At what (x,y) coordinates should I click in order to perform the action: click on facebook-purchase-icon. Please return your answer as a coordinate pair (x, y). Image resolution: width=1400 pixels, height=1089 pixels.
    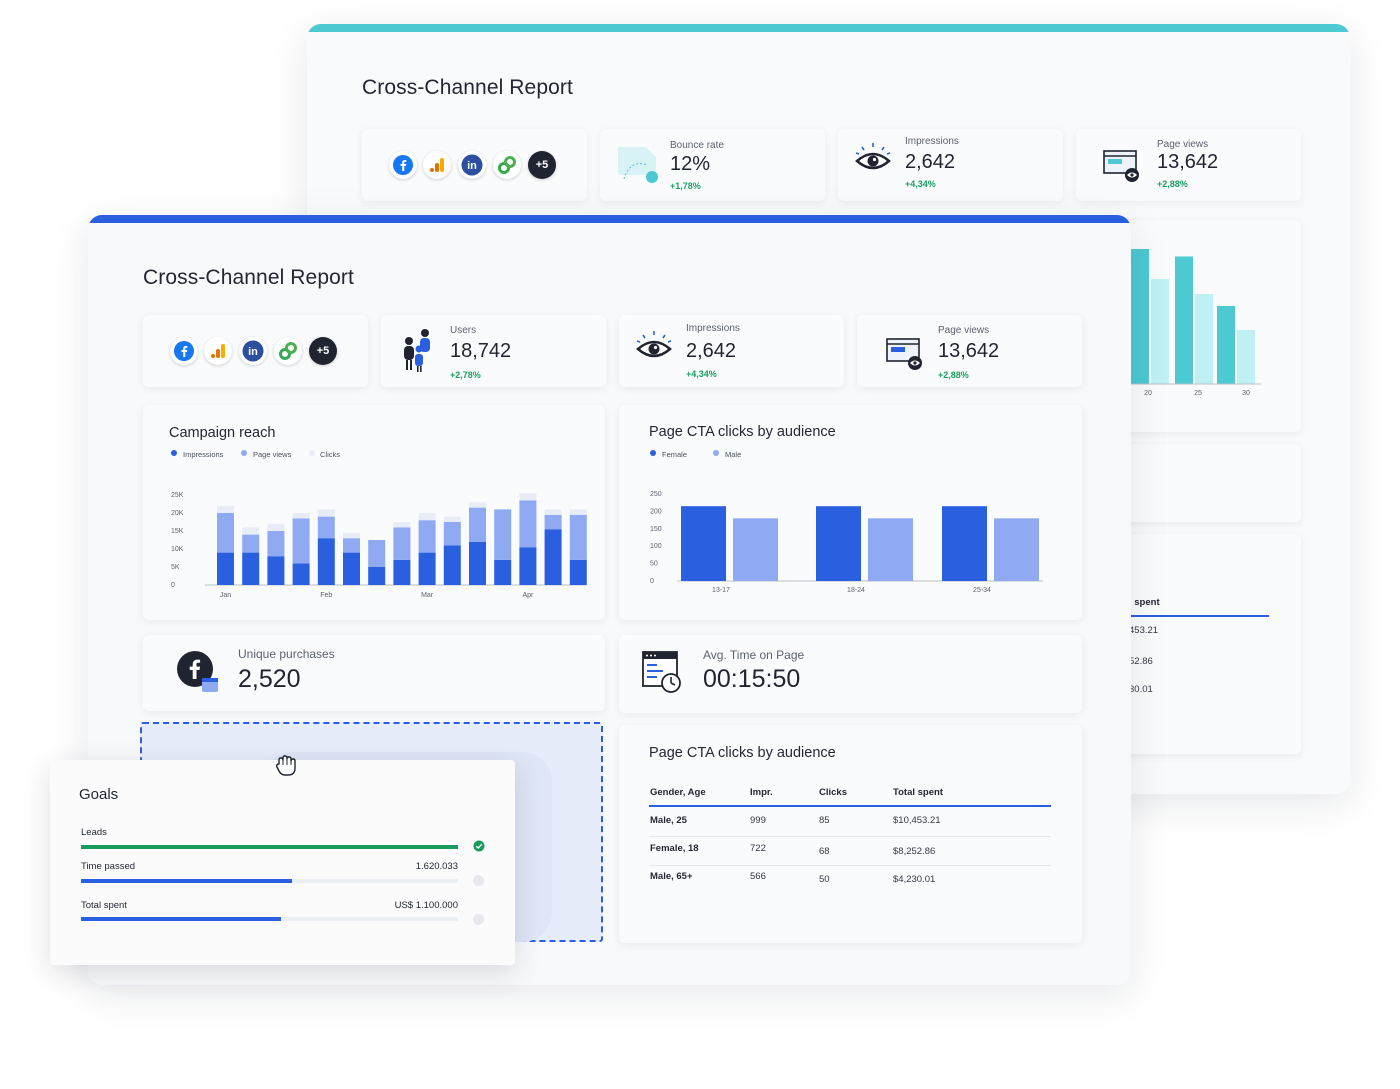
    Looking at the image, I should click on (197, 671).